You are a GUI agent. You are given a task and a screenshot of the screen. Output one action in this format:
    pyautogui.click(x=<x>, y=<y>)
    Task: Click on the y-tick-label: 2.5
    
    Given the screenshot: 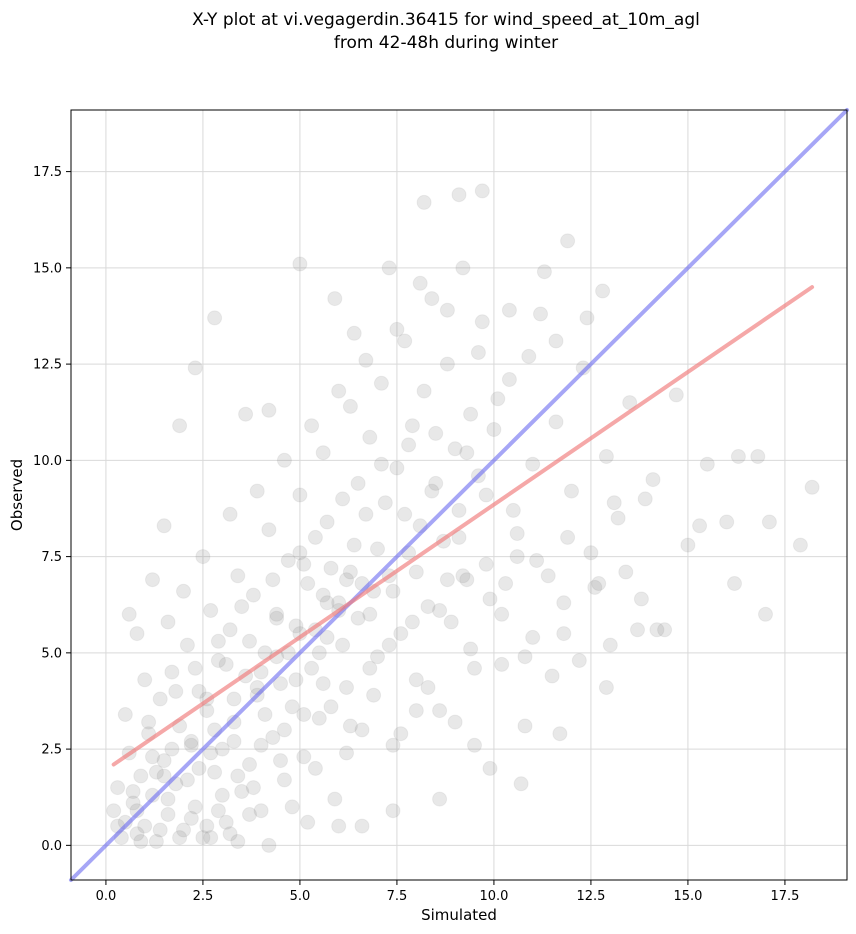 What is the action you would take?
    pyautogui.click(x=51, y=750)
    